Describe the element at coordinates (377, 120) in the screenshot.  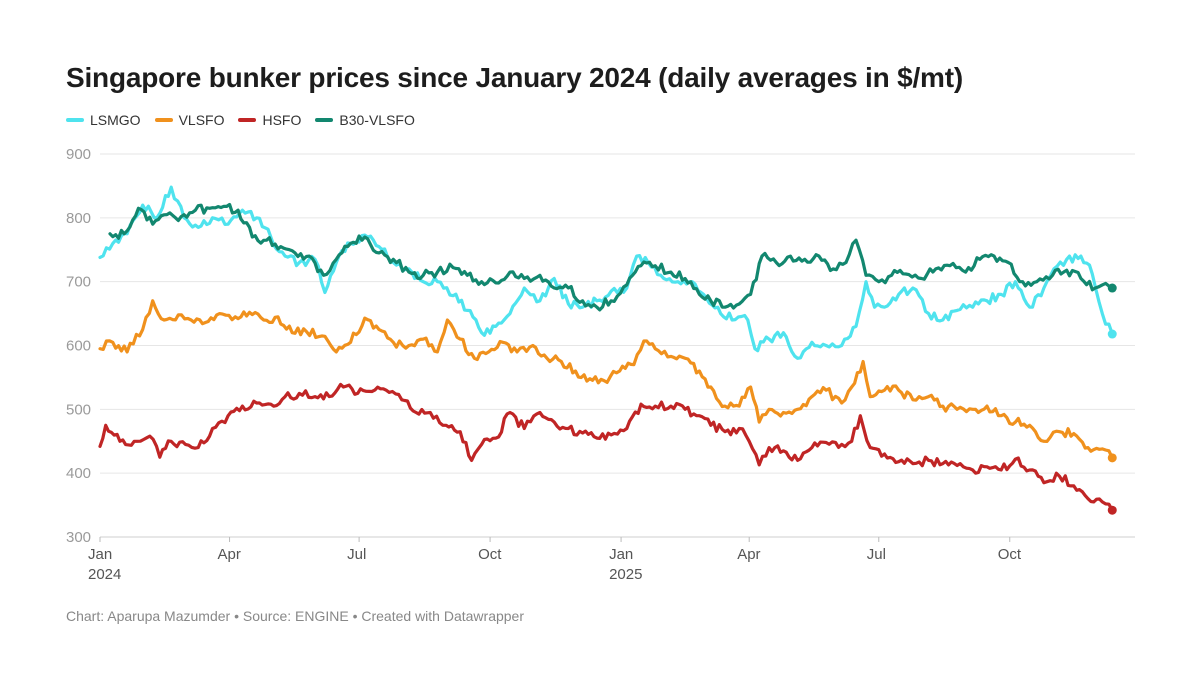
I see `legend-label-b30-vlsfo: B30-VLSFO` at that location.